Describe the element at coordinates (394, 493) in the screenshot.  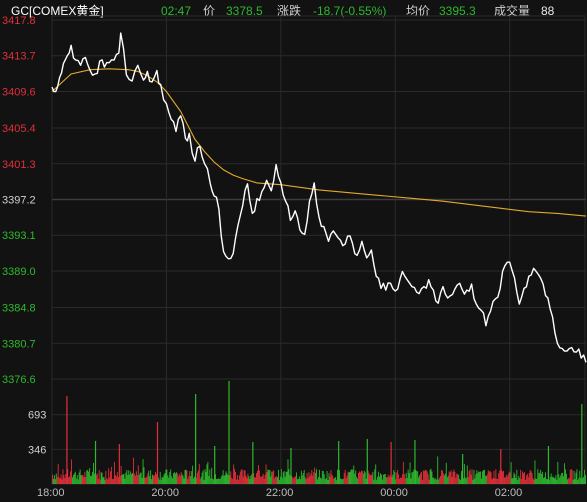
I see `time-tick-label: 00:00` at that location.